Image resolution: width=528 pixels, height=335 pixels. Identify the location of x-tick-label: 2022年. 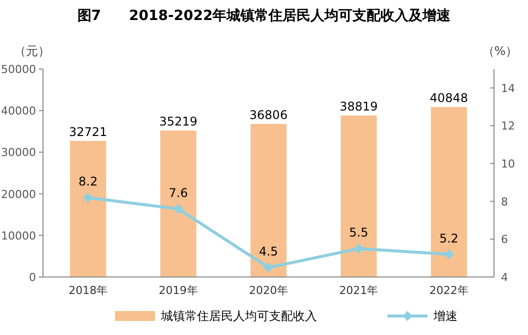
(448, 290).